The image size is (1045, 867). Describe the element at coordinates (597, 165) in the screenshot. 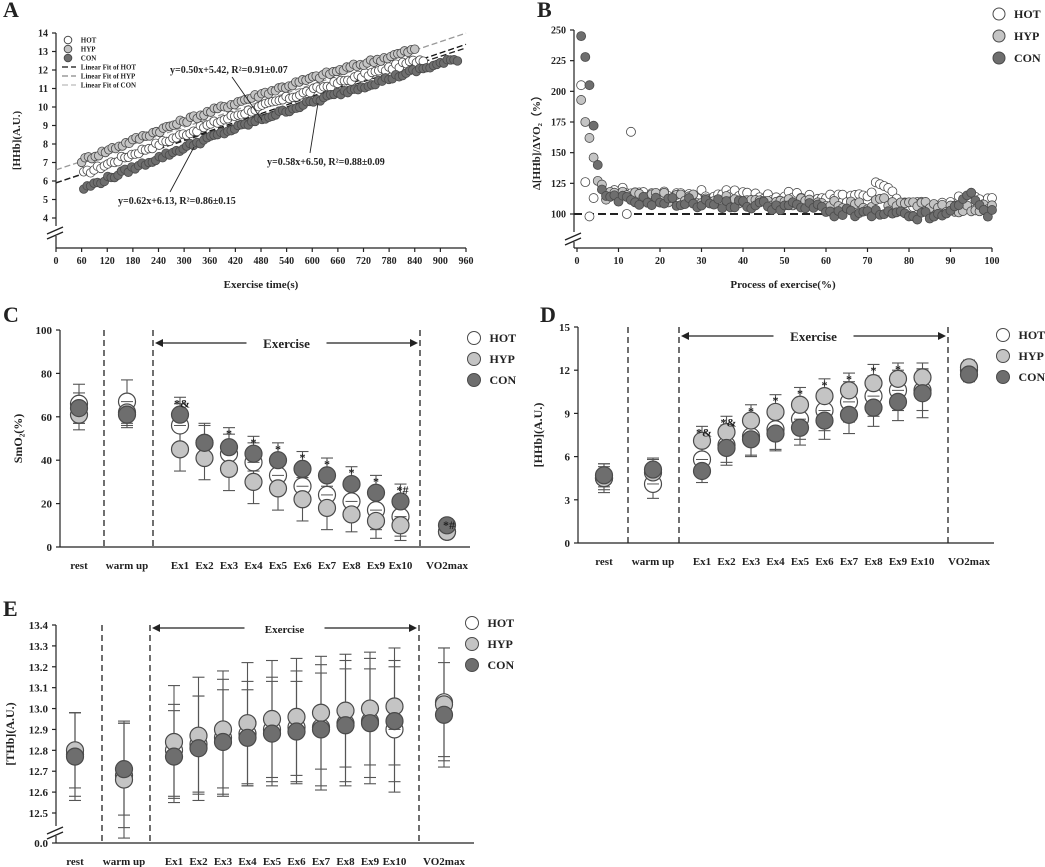

I see `point-con` at that location.